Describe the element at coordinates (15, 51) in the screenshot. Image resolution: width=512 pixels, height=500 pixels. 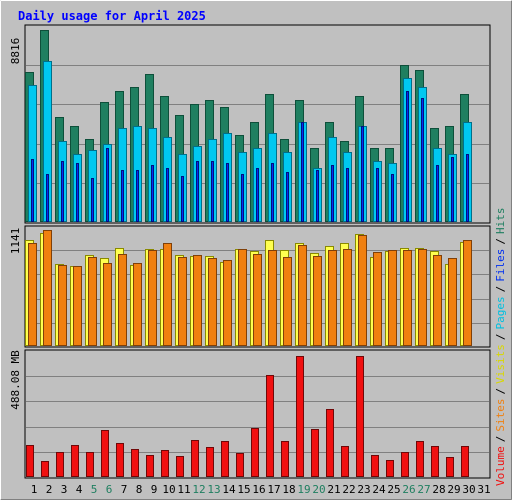
I see `panel-top-ymax: 8816` at that location.